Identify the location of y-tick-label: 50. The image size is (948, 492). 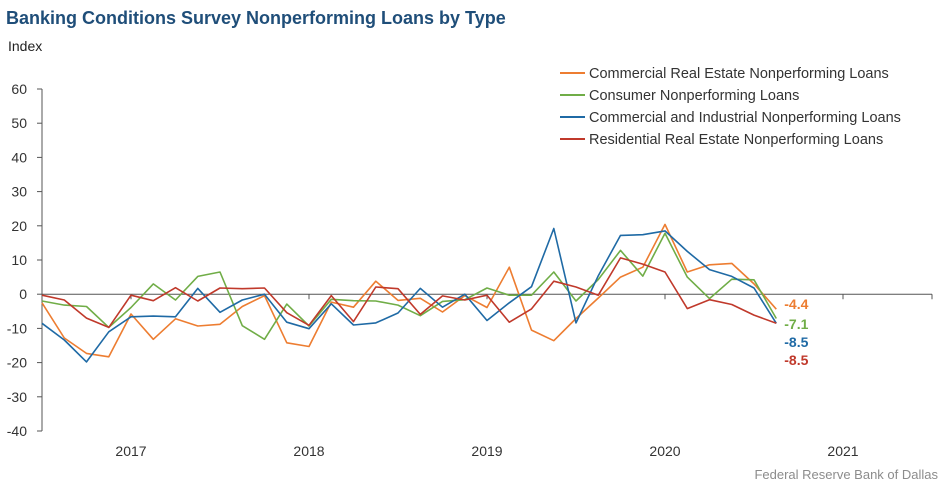
(19, 123).